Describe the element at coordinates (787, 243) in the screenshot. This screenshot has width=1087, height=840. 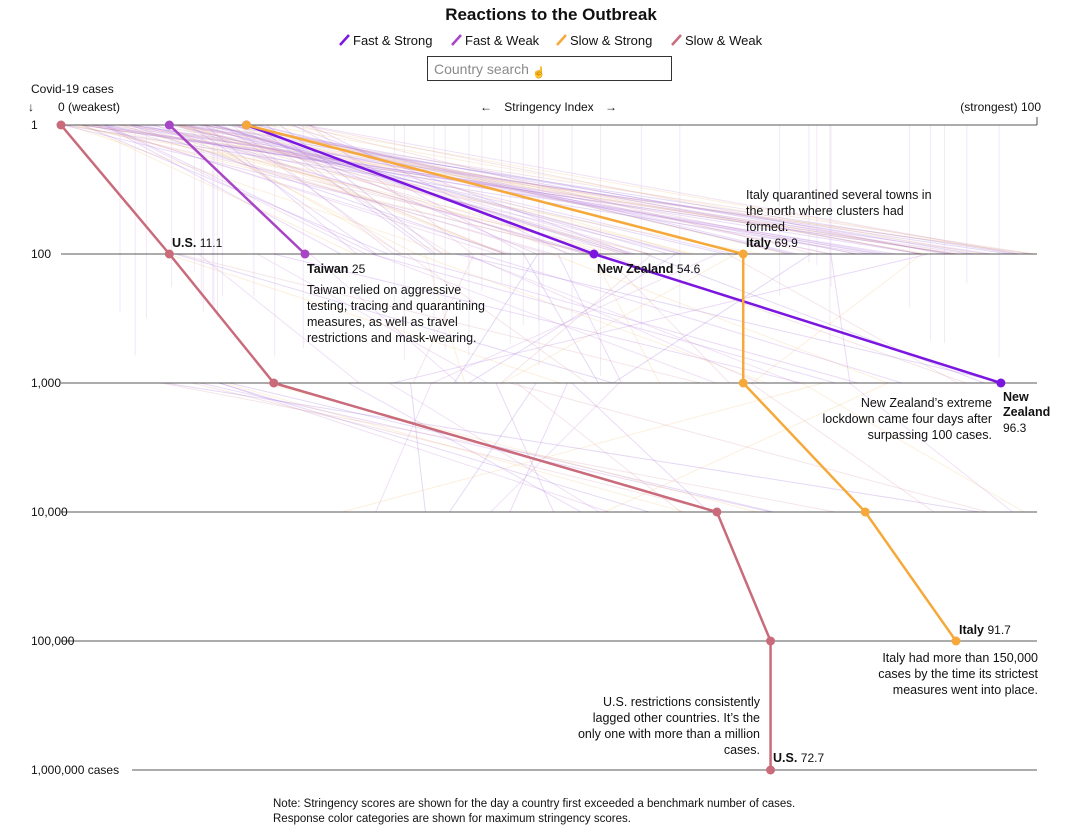
I see `point-label-value: 69.9` at that location.